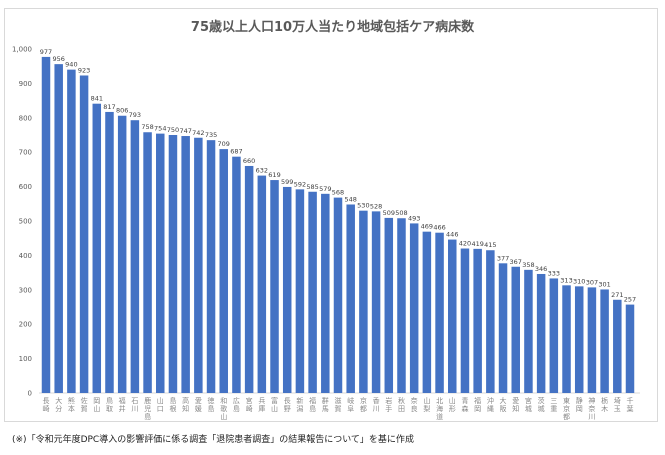 This screenshot has height=455, width=665. Describe the element at coordinates (553, 405) in the screenshot. I see `x-tick-label: 三重` at that location.